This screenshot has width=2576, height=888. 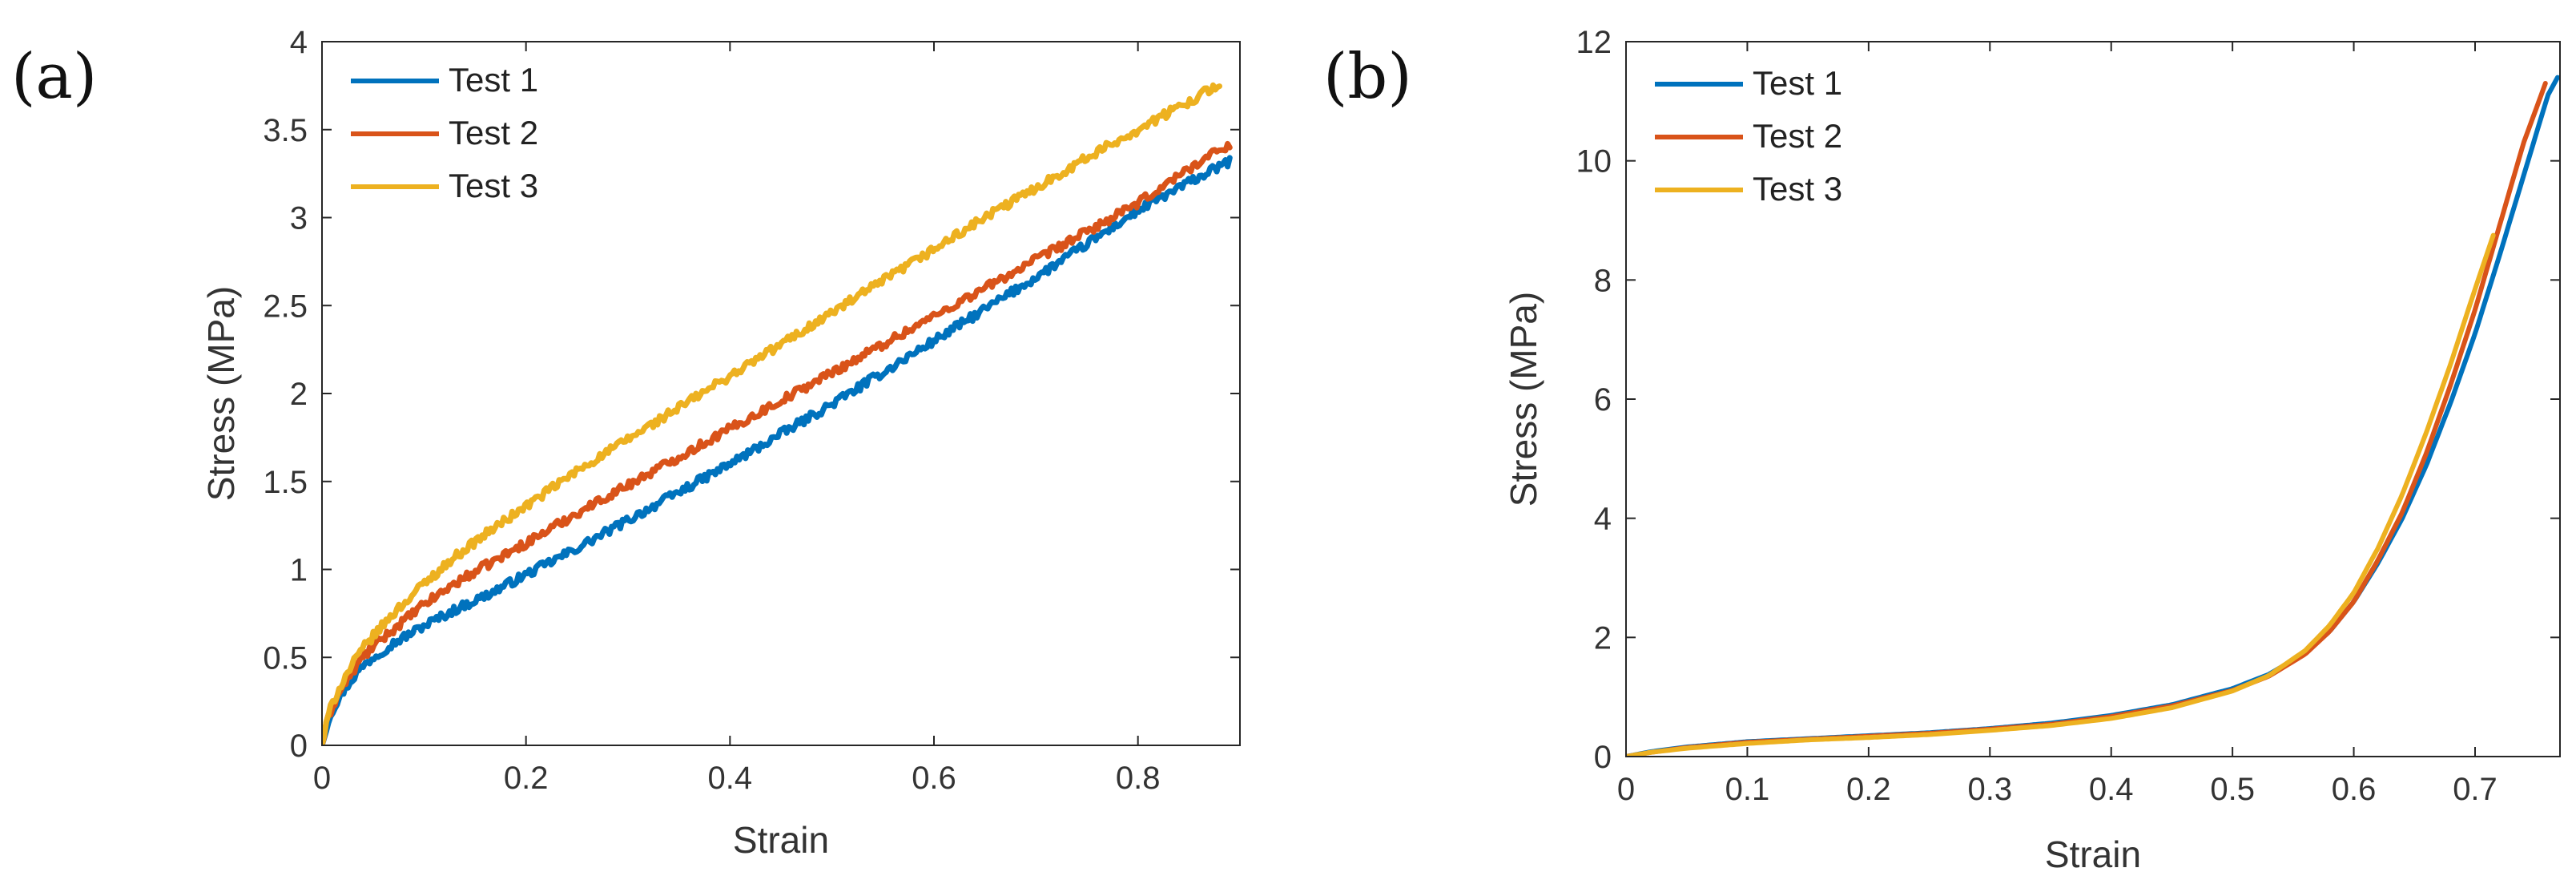 I want to click on panel-b-y-tick-label: 0, so click(x=1603, y=757).